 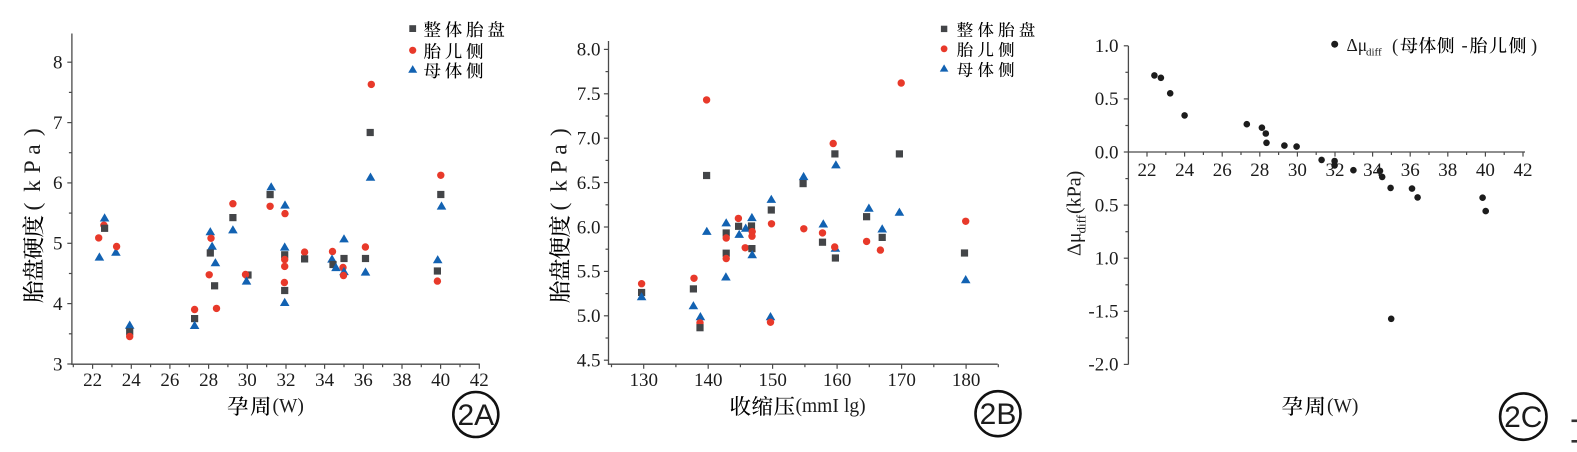 I want to click on svg-text: 150, so click(x=772, y=380).